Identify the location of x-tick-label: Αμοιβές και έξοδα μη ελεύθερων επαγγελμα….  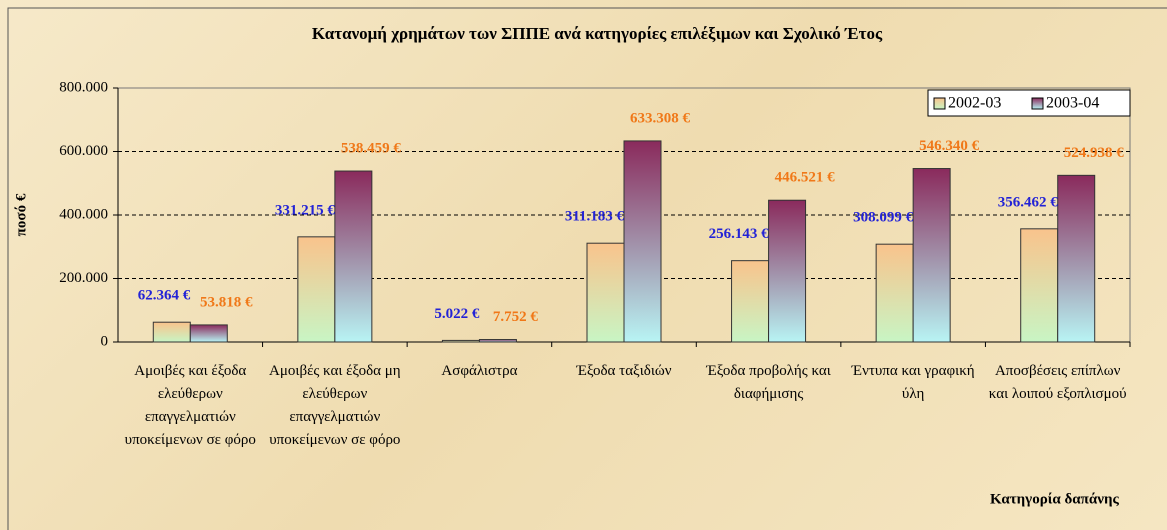
(335, 405).